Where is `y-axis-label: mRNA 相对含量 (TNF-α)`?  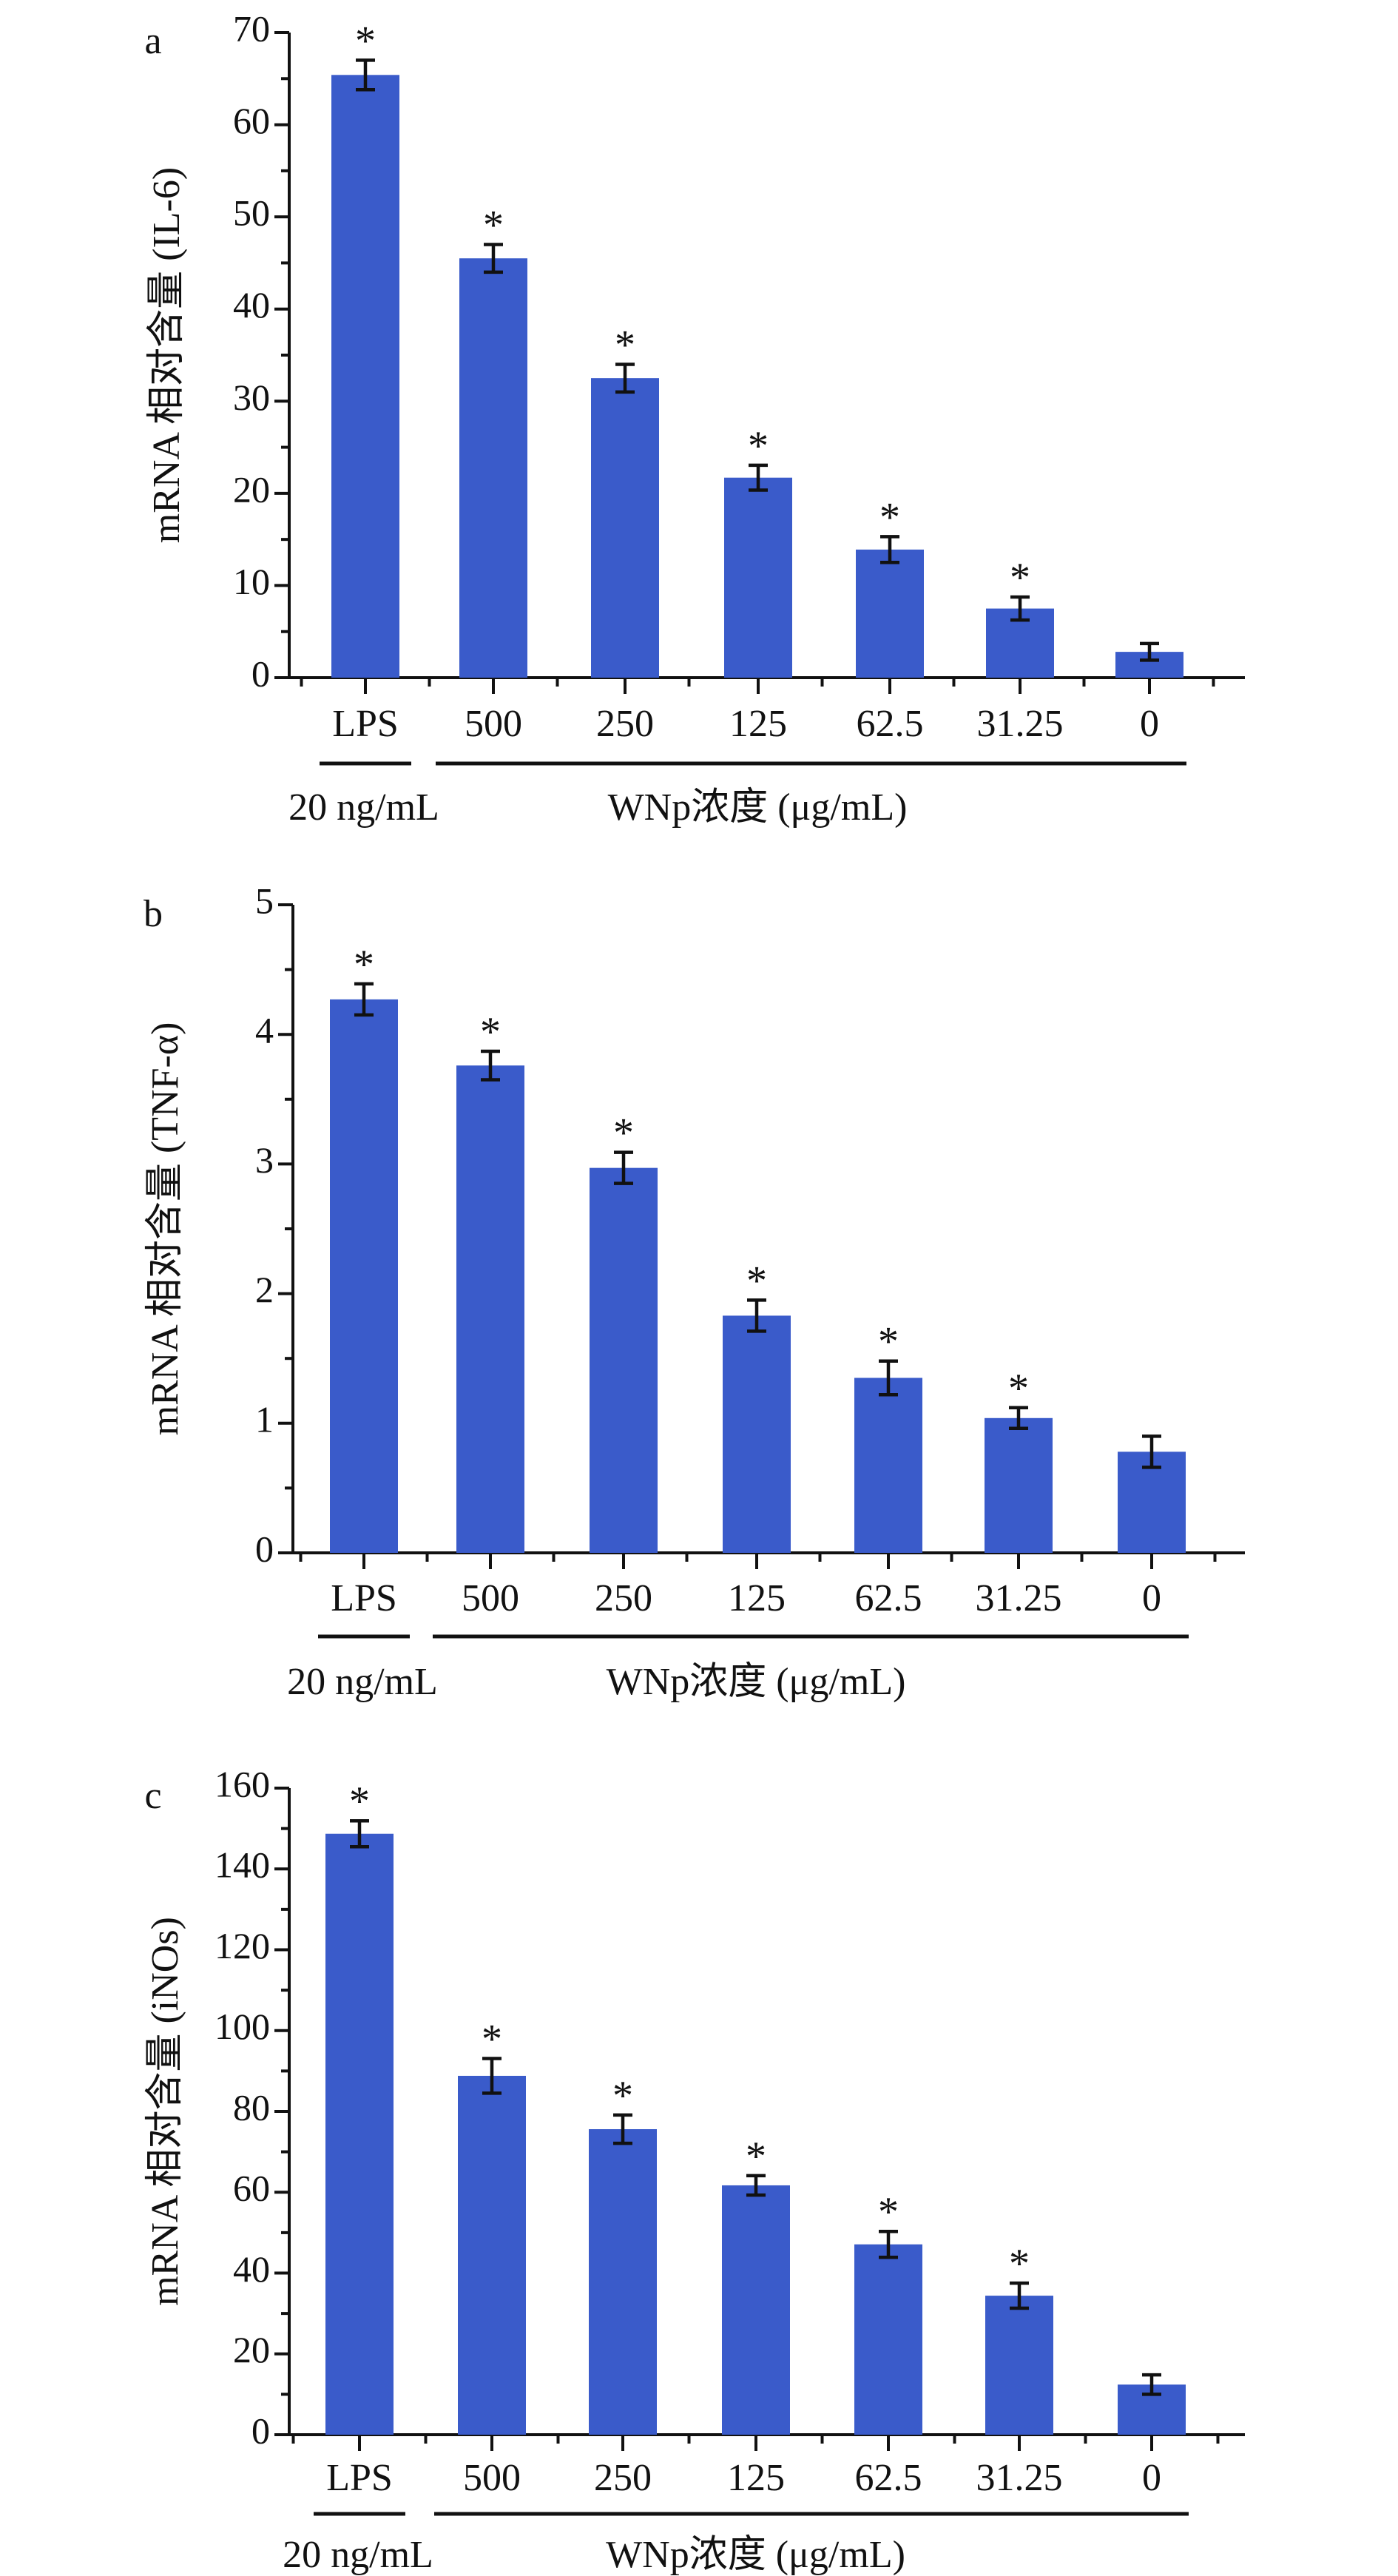
y-axis-label: mRNA 相对含量 (TNF-α) is located at coordinates (165, 1229).